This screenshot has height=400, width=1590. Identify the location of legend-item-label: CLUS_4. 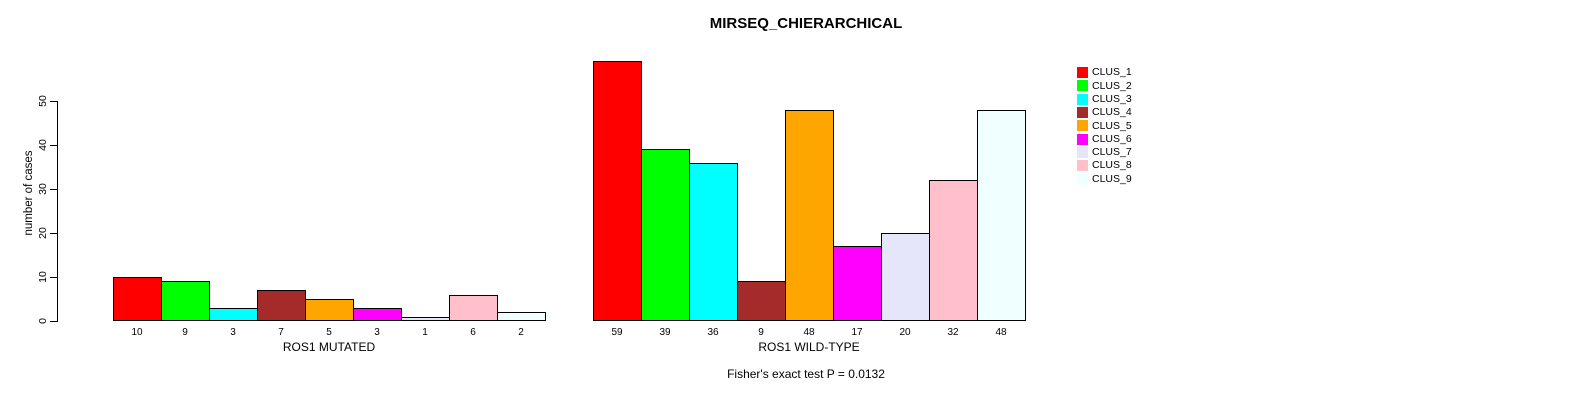
(1112, 112).